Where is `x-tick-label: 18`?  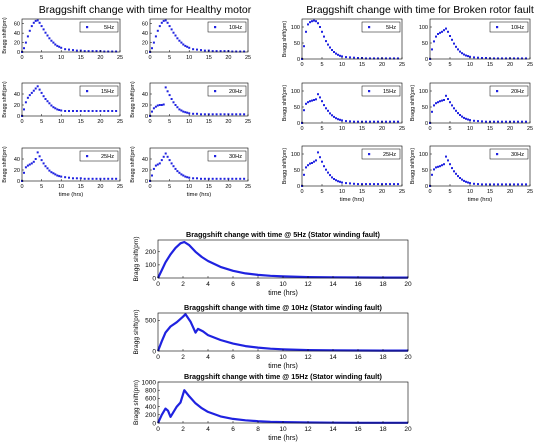
x-tick-label: 18 is located at coordinates (383, 429).